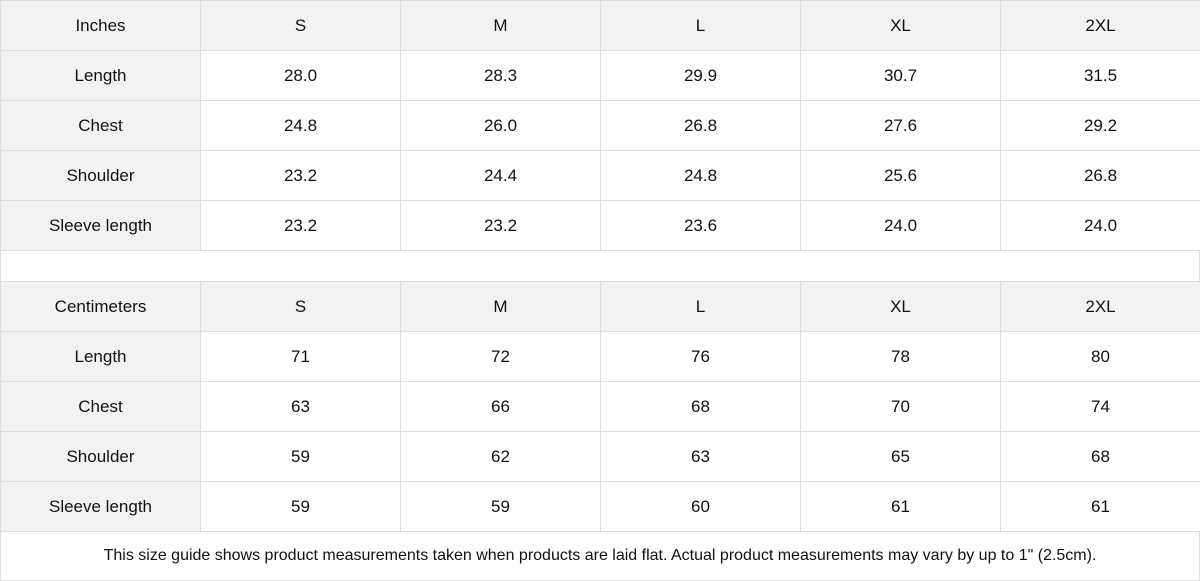  What do you see at coordinates (701, 357) in the screenshot?
I see `measurement-cell: 76` at bounding box center [701, 357].